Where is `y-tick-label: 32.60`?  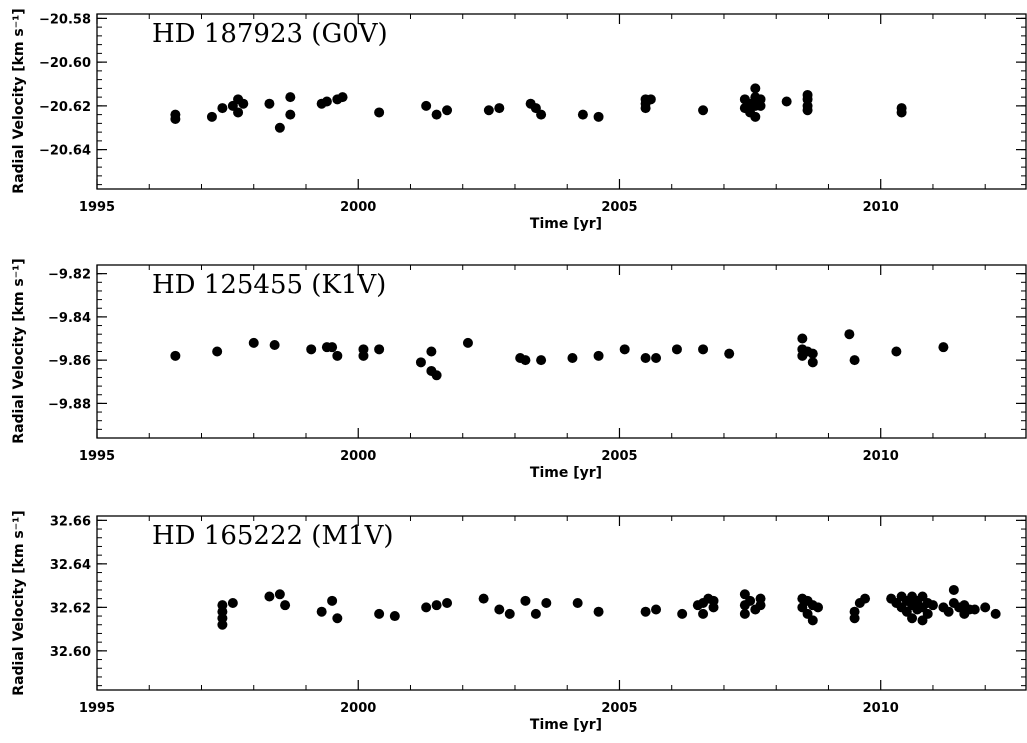 y-tick-label: 32.60 is located at coordinates (70, 652).